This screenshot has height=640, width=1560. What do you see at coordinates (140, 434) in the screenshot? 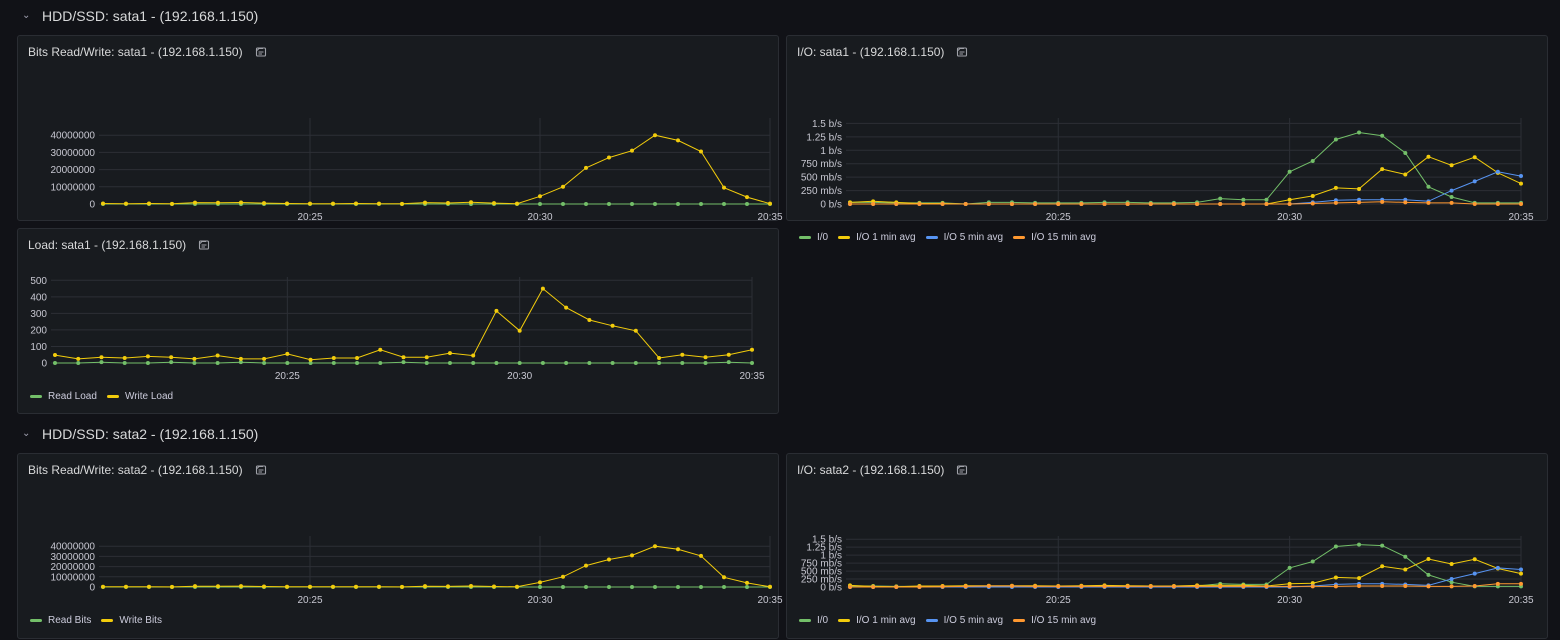
I see `row-header-sata2: ⌄ HDD/SSD: sata2 - (192.168.1.150)` at bounding box center [140, 434].